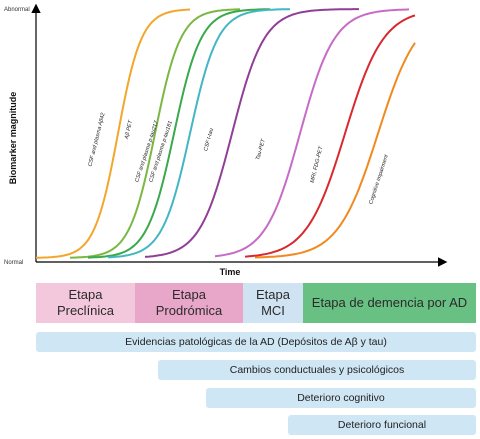 The image size is (480, 439). What do you see at coordinates (17, 10) in the screenshot?
I see `y-tick-abnormal: Abnormal` at bounding box center [17, 10].